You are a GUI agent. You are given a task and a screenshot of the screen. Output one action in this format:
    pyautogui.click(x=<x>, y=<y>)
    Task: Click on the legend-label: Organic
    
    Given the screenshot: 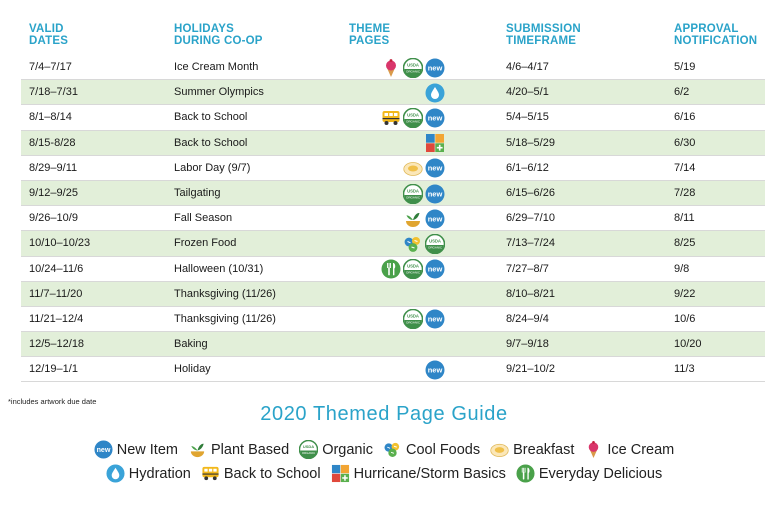 What is the action you would take?
    pyautogui.click(x=347, y=449)
    